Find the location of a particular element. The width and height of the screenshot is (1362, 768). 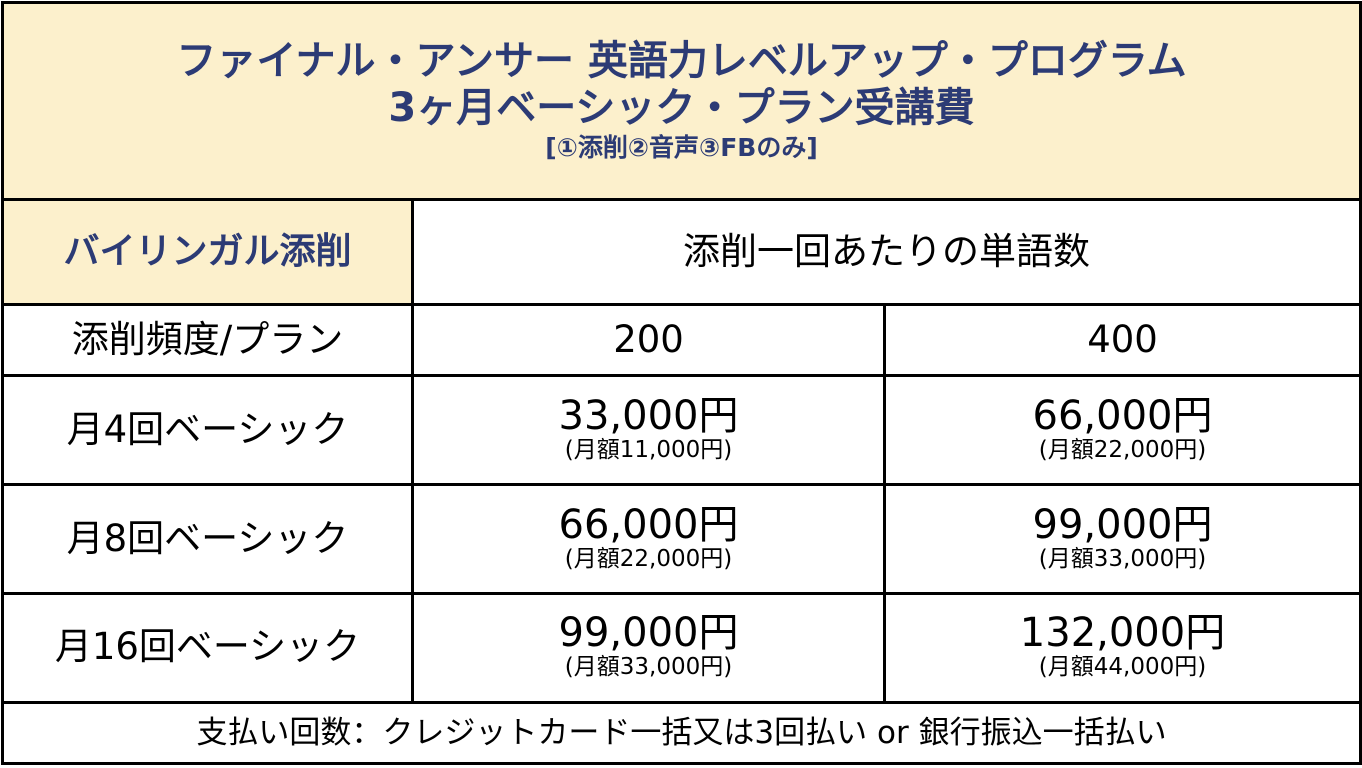

price-monthly: (月額44,000円) is located at coordinates (1122, 667).